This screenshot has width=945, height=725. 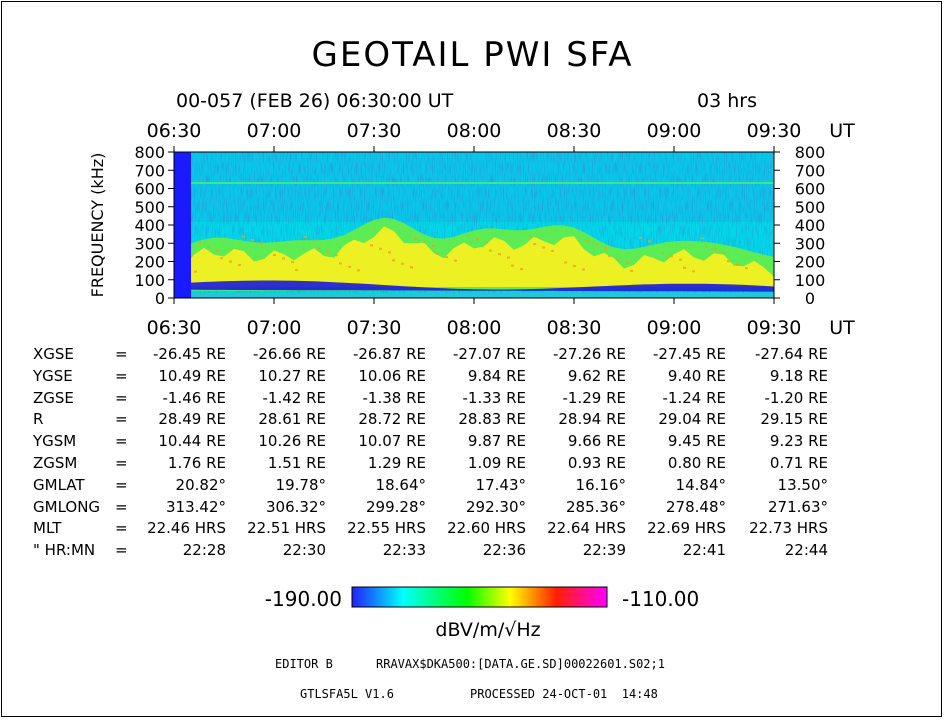 What do you see at coordinates (694, 397) in the screenshot?
I see `ephemeris-value: -1.24 RE` at bounding box center [694, 397].